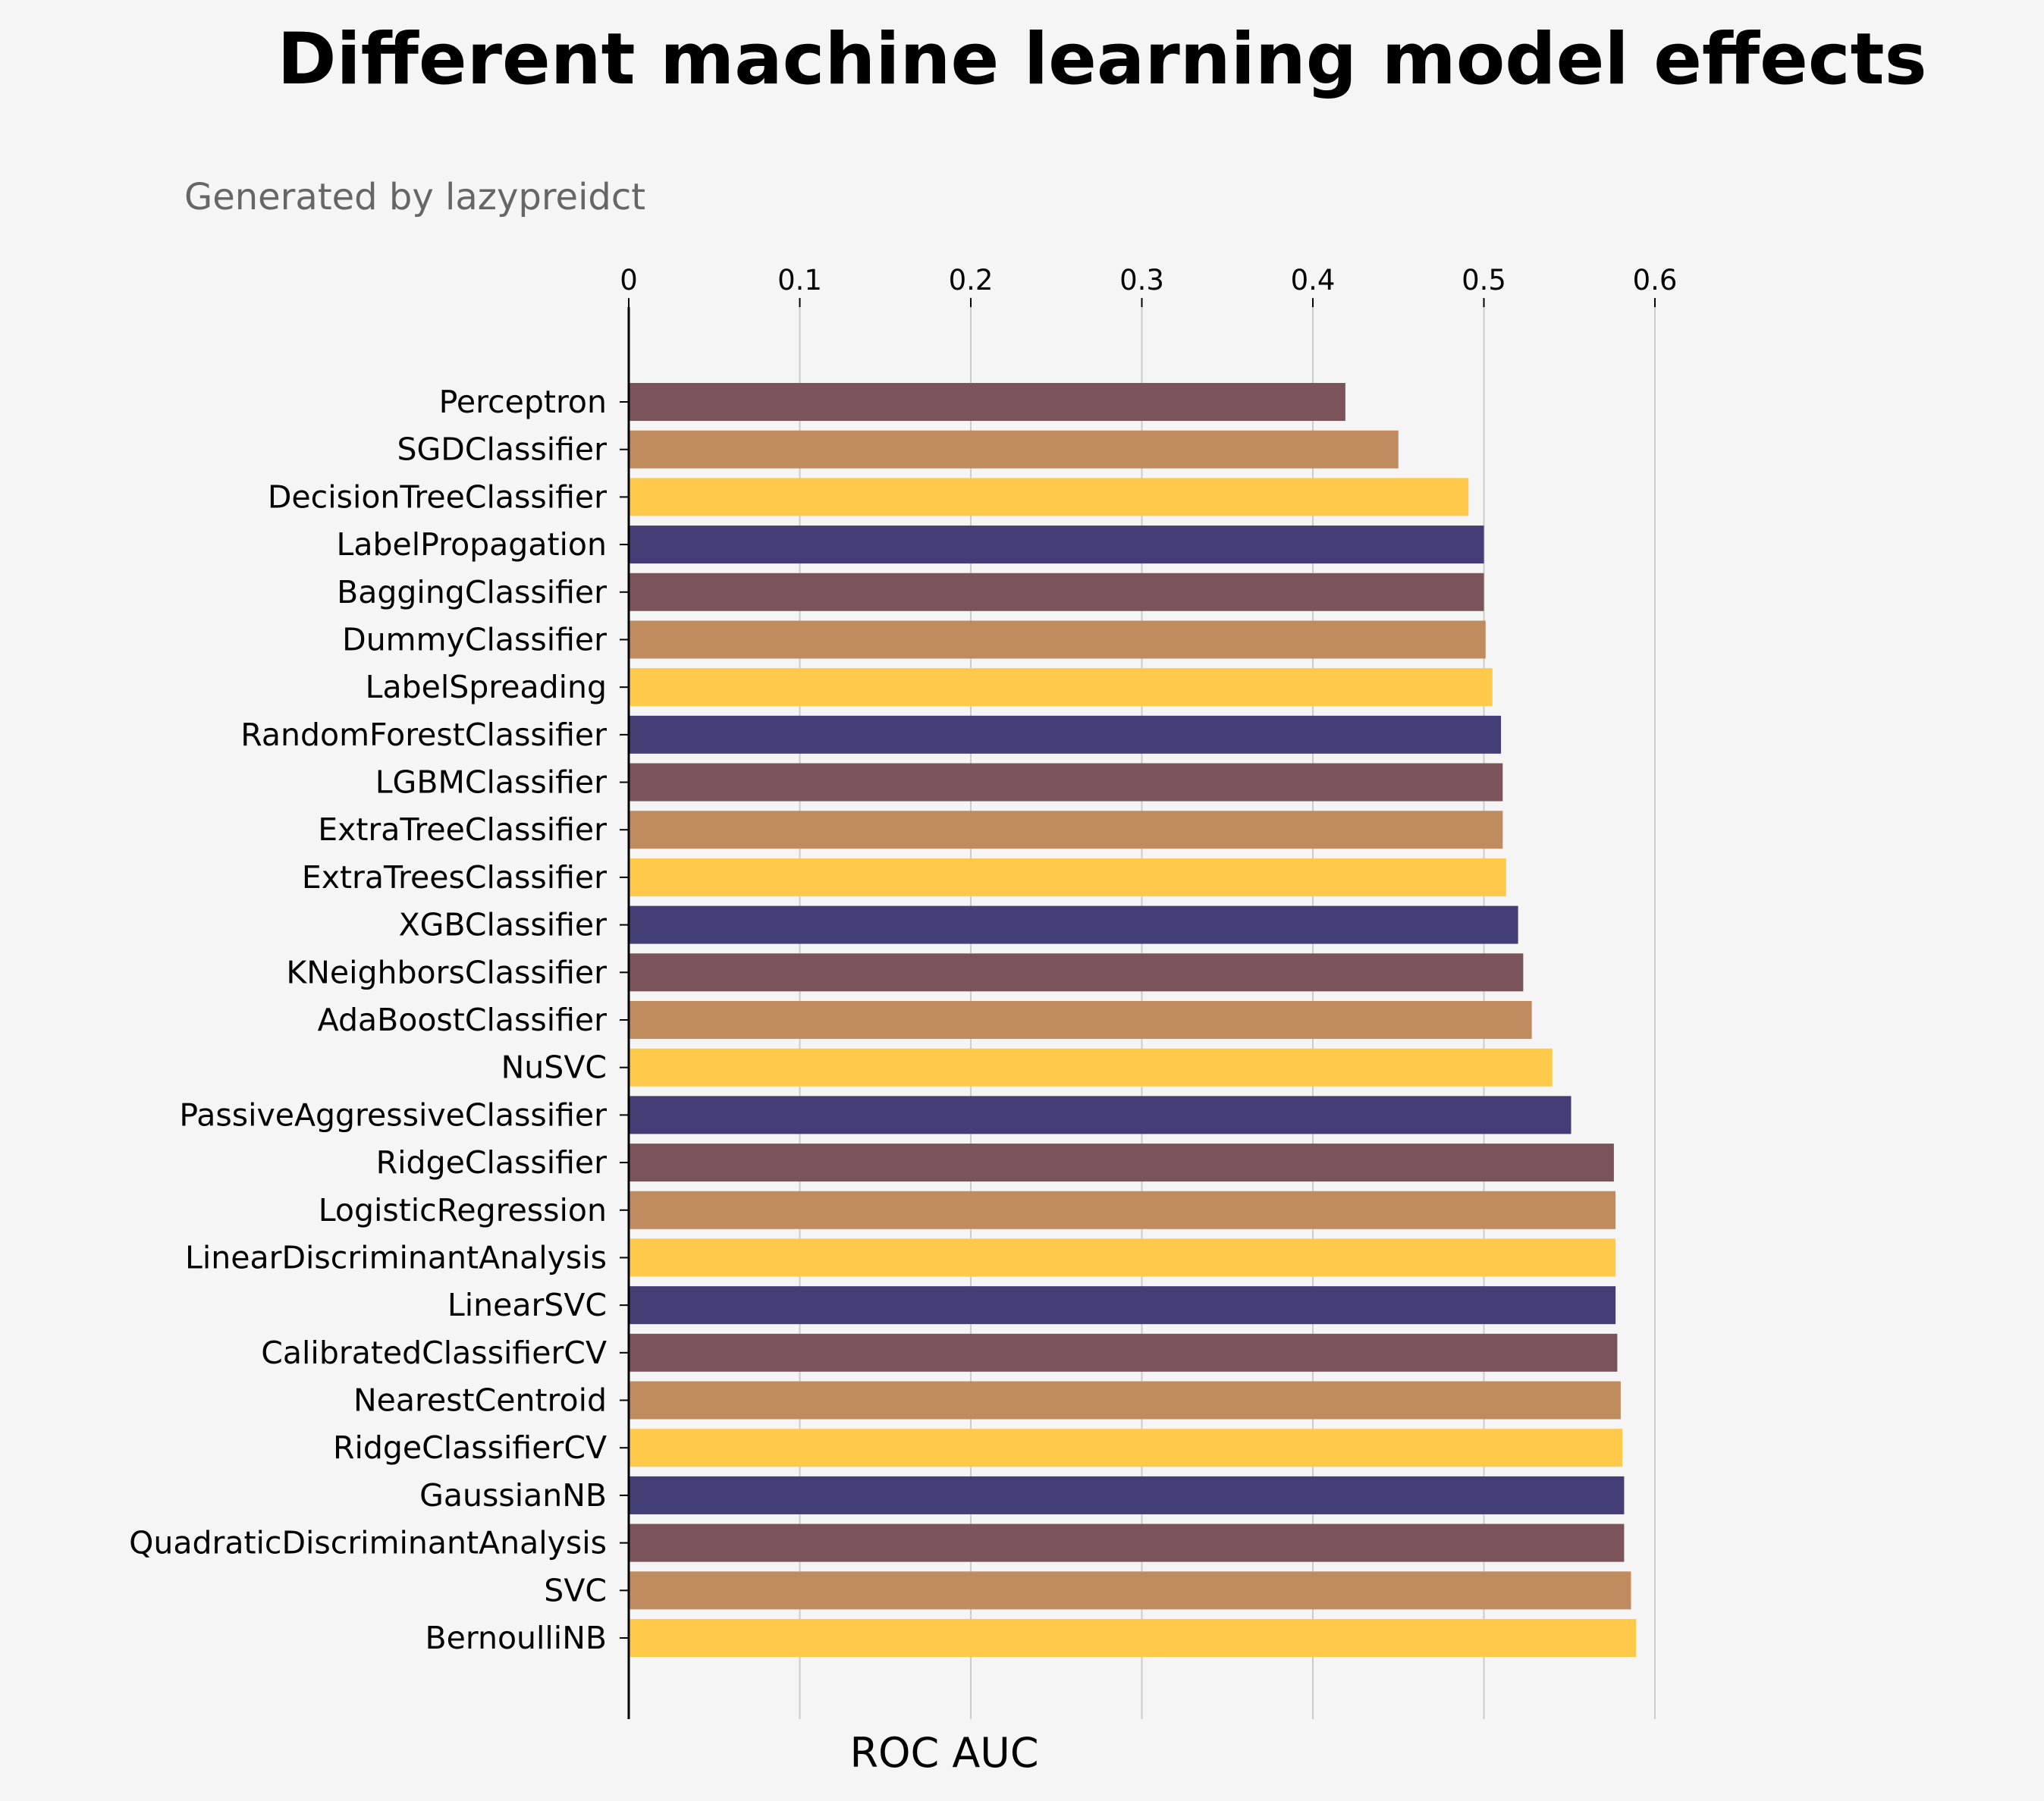  What do you see at coordinates (1313, 280) in the screenshot?
I see `x-tick-label: 0.4` at bounding box center [1313, 280].